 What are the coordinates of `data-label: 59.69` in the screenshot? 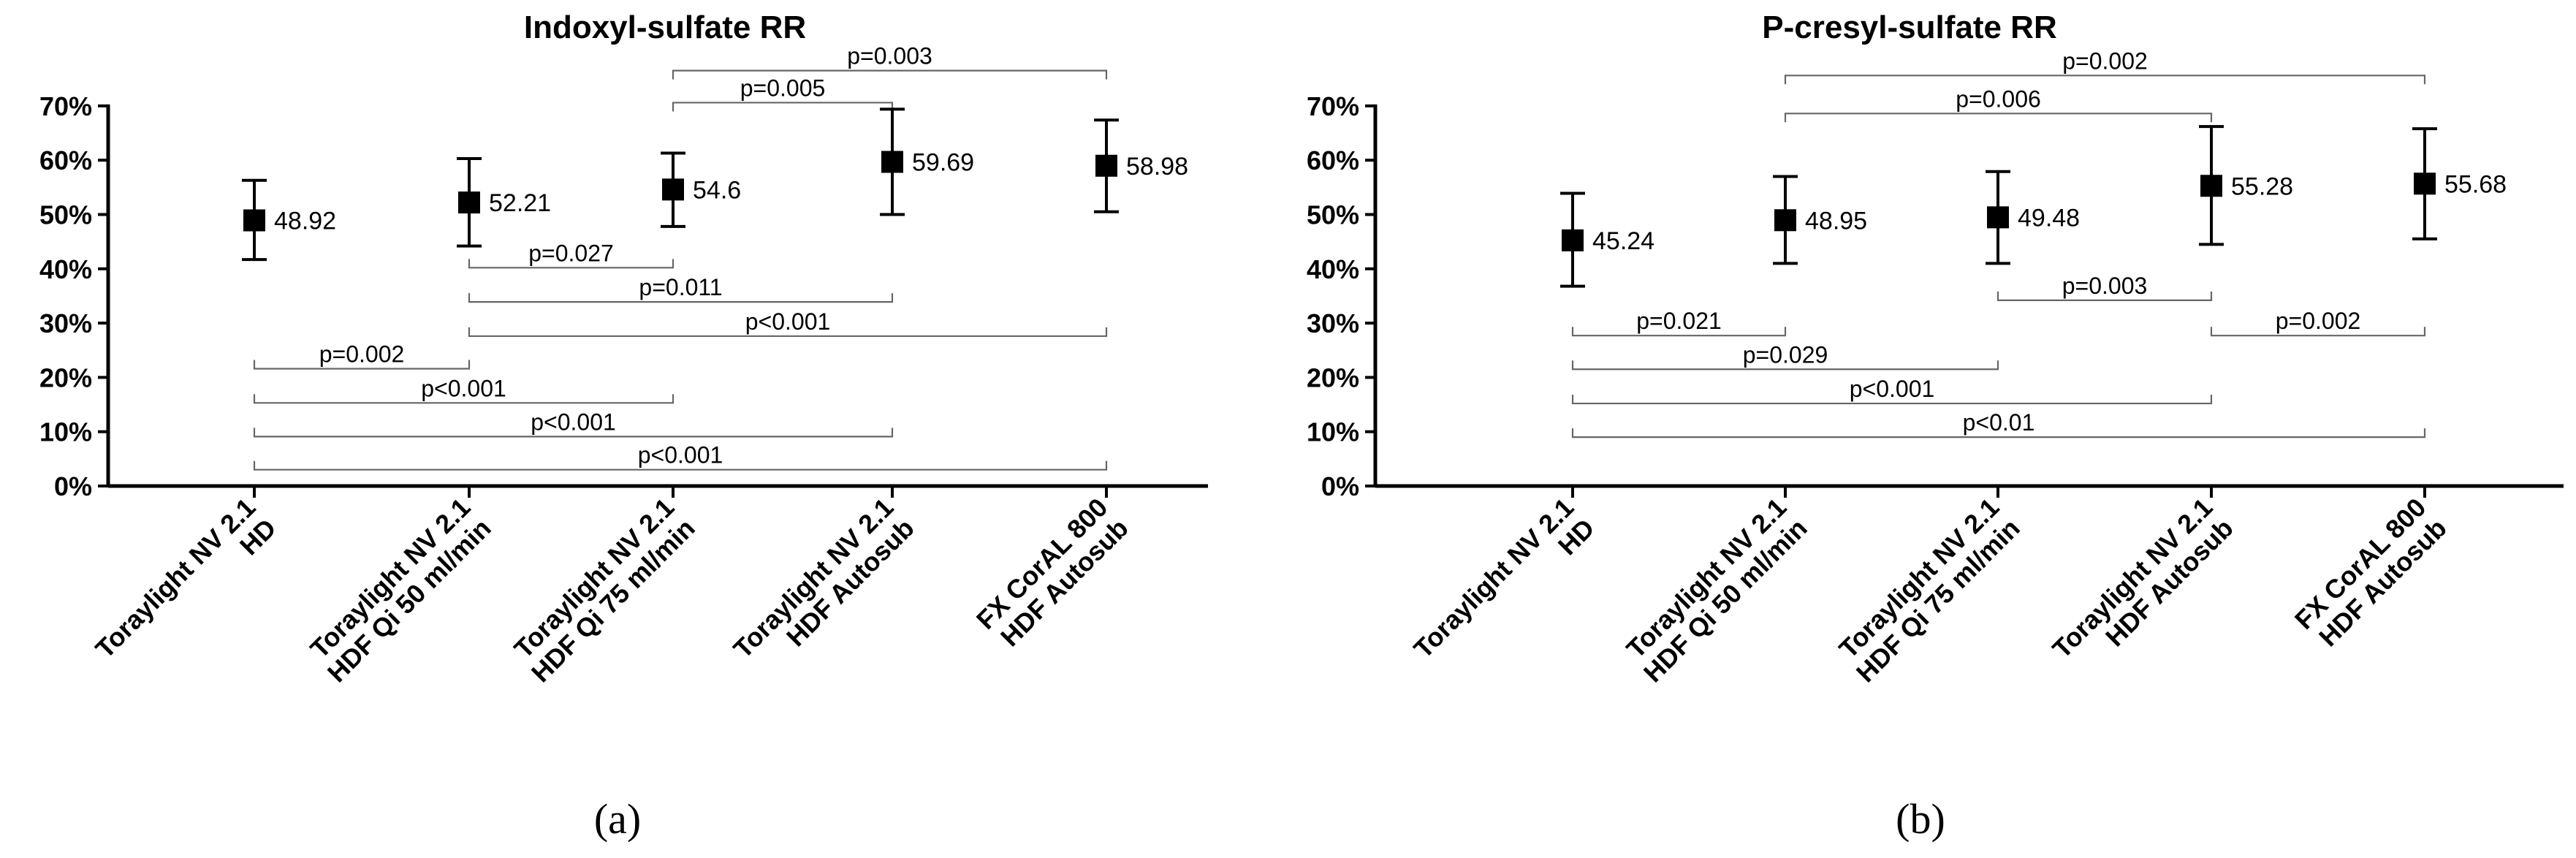 It's located at (943, 163).